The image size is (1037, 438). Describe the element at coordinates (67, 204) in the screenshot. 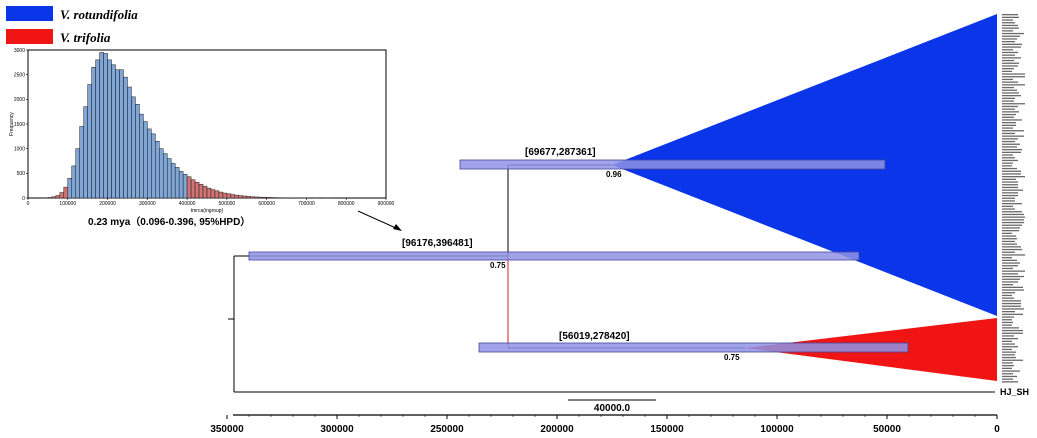

I see `histogram-x-tick-label: 100000` at that location.